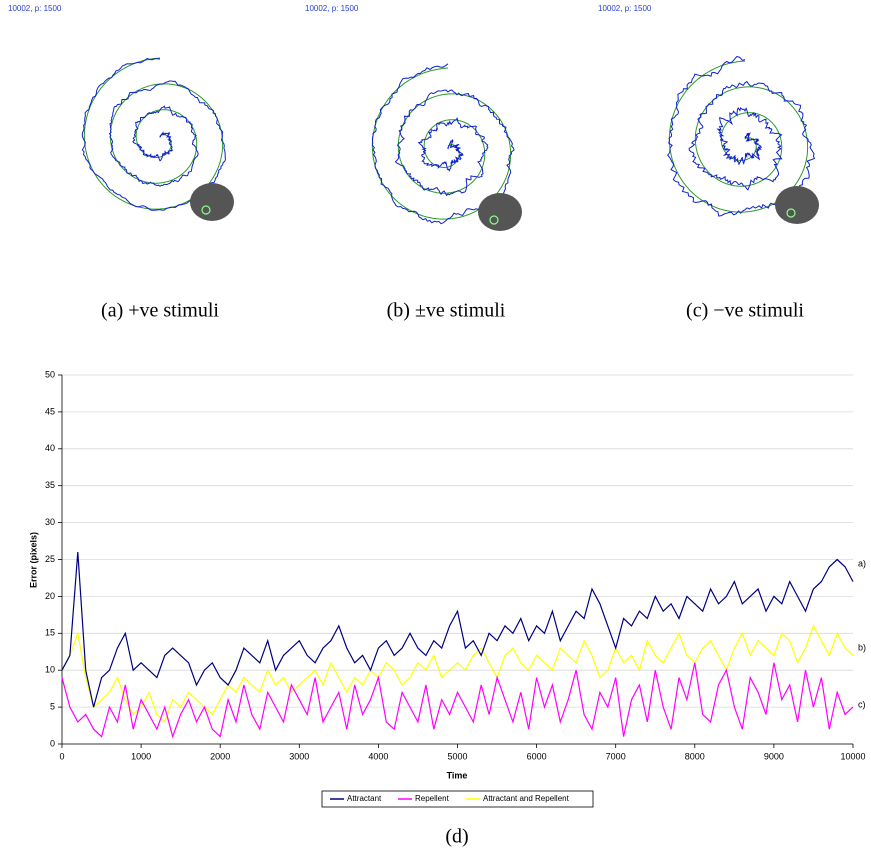  Describe the element at coordinates (50, 596) in the screenshot. I see `y-tick-label: 20` at that location.